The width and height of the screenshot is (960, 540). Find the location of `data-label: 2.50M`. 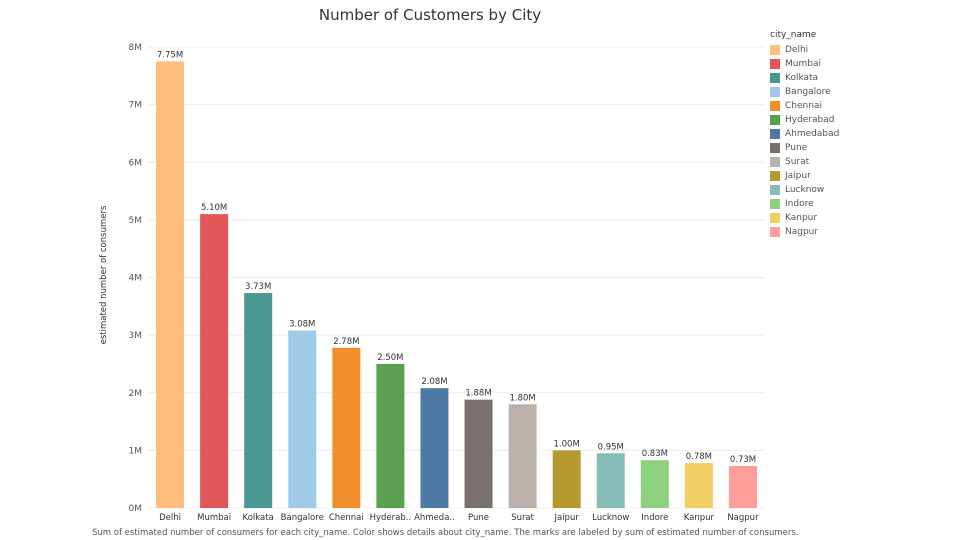

data-label: 2.50M is located at coordinates (390, 358).